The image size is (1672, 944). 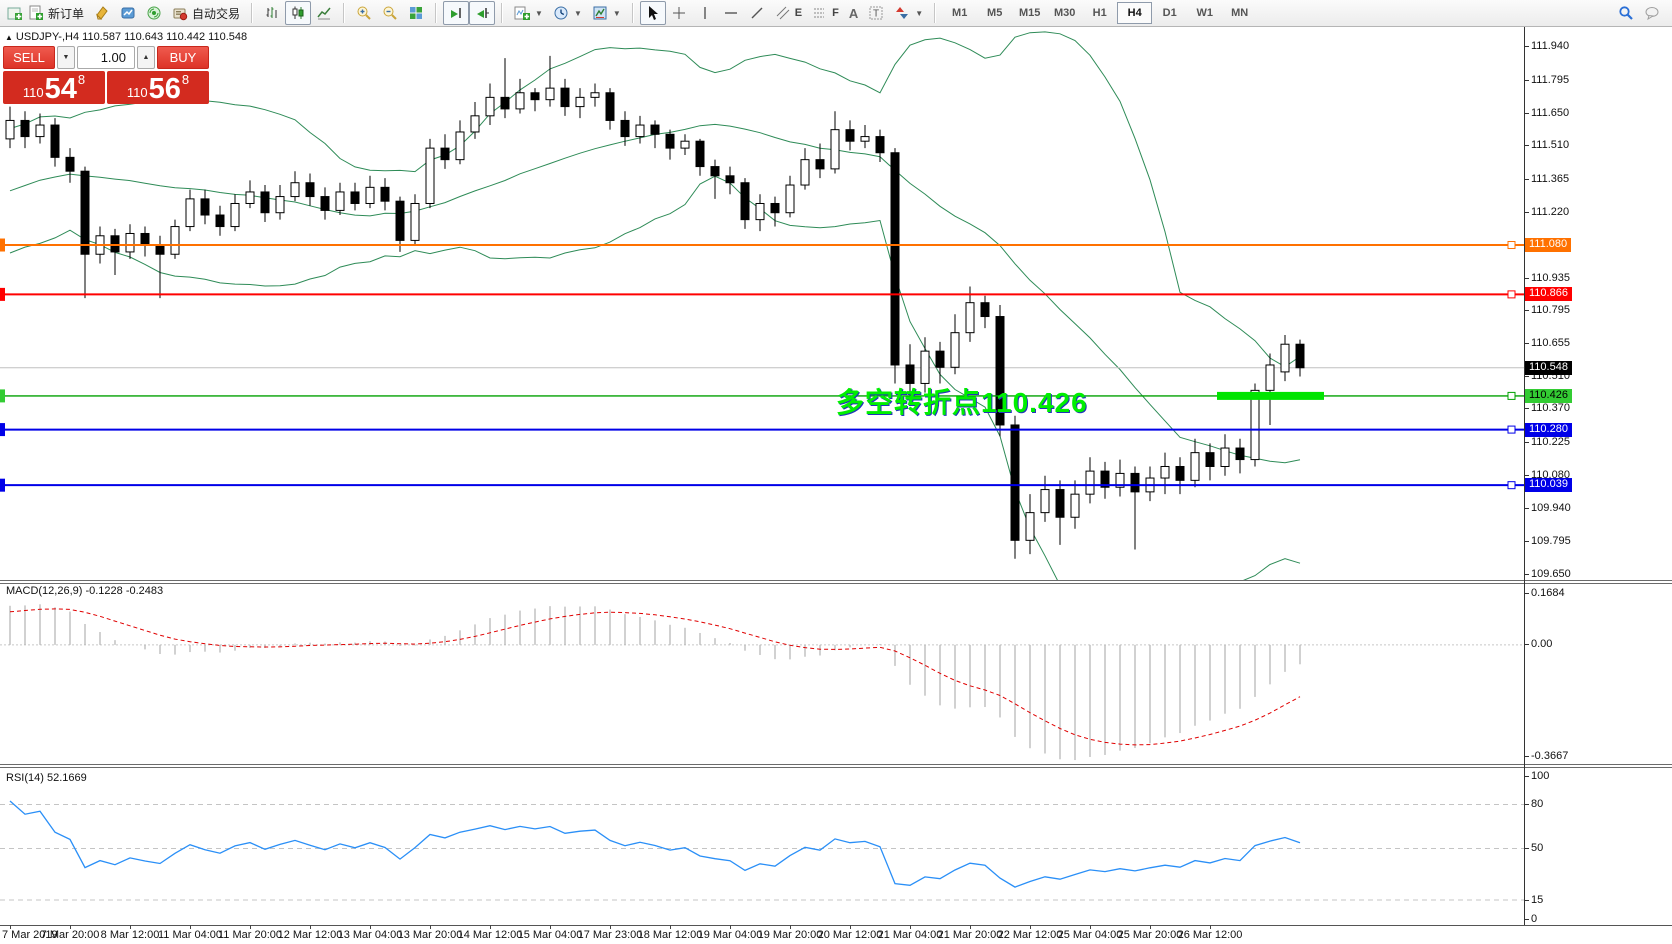 I want to click on channel-button: E, so click(x=788, y=13).